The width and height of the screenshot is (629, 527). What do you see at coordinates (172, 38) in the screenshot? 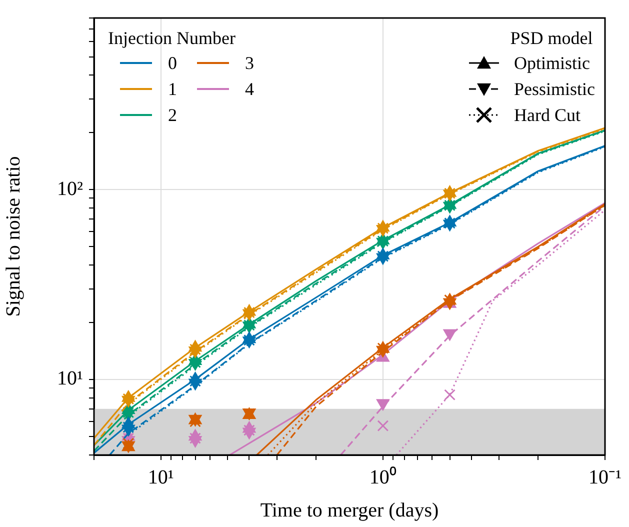
I see `legend-title: Injection Number` at bounding box center [172, 38].